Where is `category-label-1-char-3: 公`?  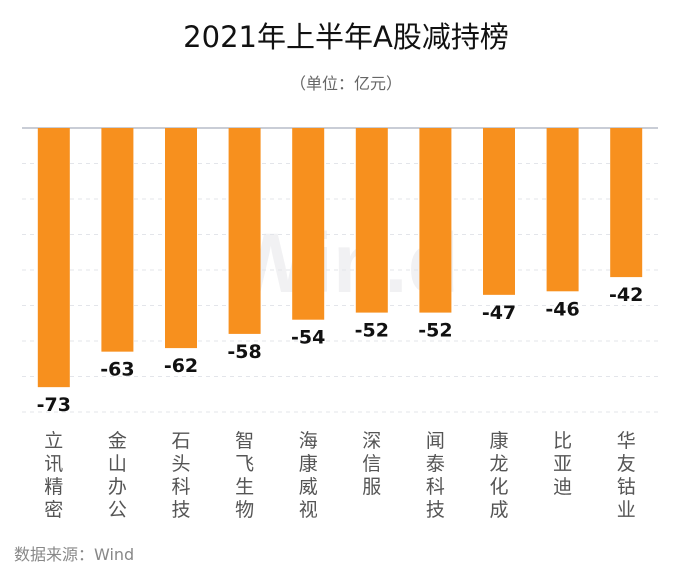 category-label-1-char-3: 公 is located at coordinates (117, 510).